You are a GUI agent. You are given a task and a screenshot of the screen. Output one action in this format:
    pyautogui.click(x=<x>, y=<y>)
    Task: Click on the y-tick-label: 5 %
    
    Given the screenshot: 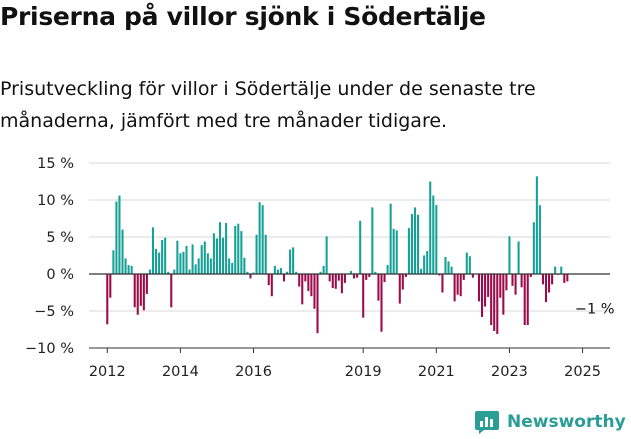 What is the action you would take?
    pyautogui.click(x=60, y=238)
    